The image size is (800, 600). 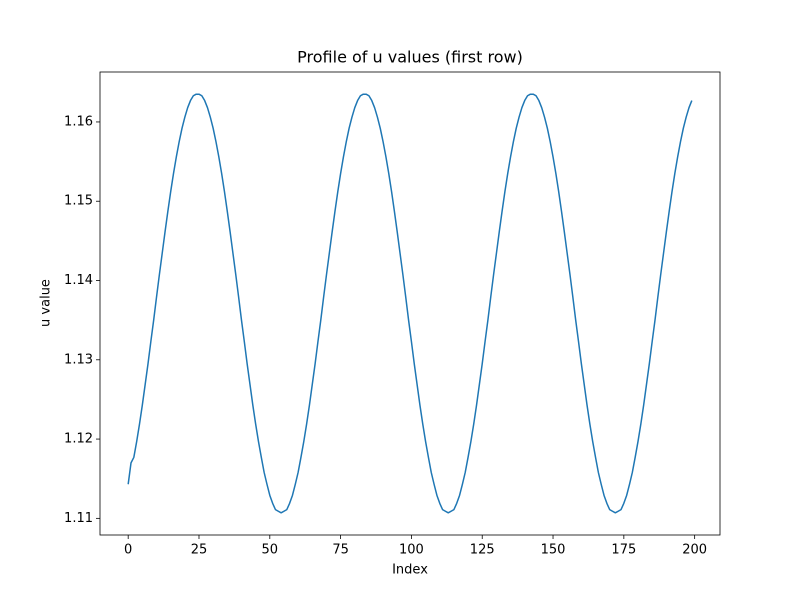 I want to click on x-tick-label: 100, so click(x=411, y=550).